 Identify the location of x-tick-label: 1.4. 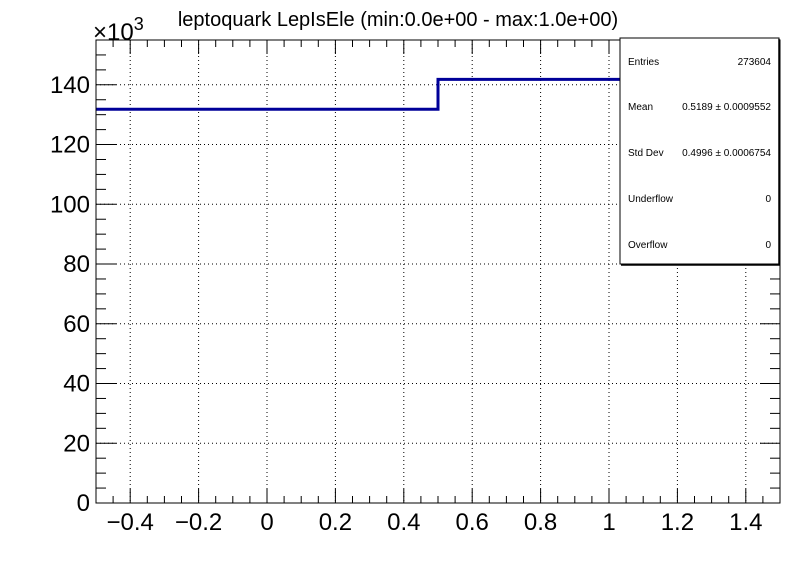
(745, 522).